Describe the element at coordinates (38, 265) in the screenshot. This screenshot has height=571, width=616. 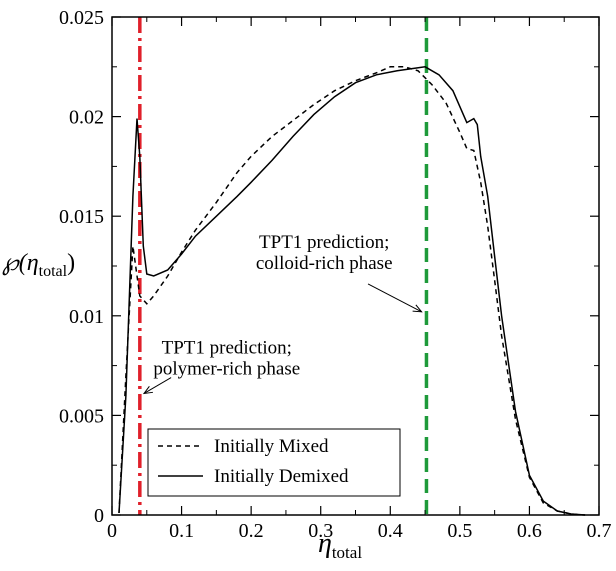
I see `y-axis-label: ℘(ηtotal)` at that location.